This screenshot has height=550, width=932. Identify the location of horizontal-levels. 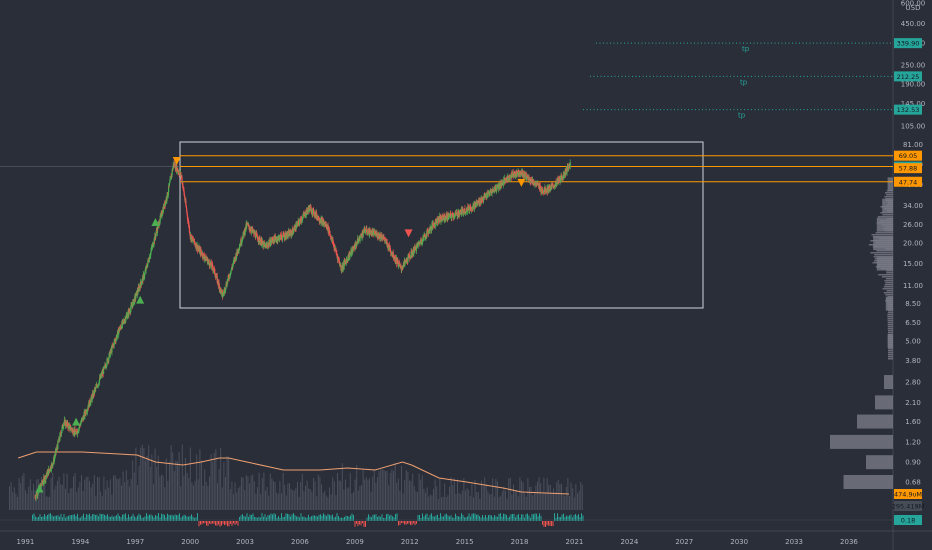
(446, 169).